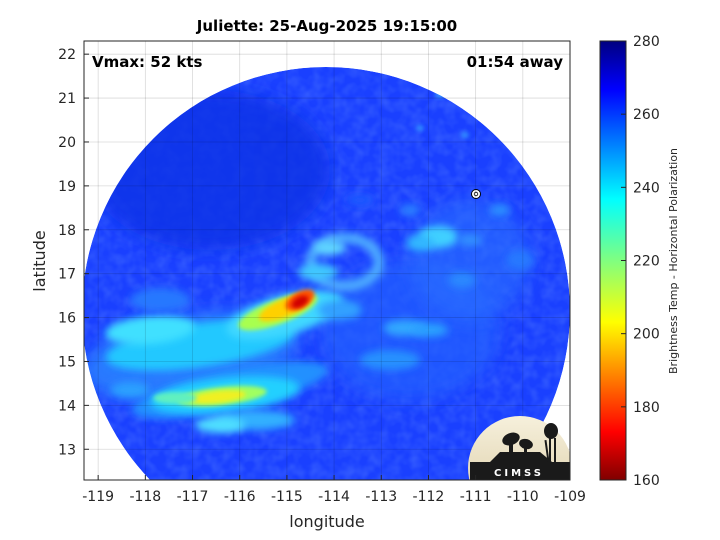 Image resolution: width=720 pixels, height=540 pixels. What do you see at coordinates (39, 260) in the screenshot?
I see `y-axis-label: latitude` at bounding box center [39, 260].